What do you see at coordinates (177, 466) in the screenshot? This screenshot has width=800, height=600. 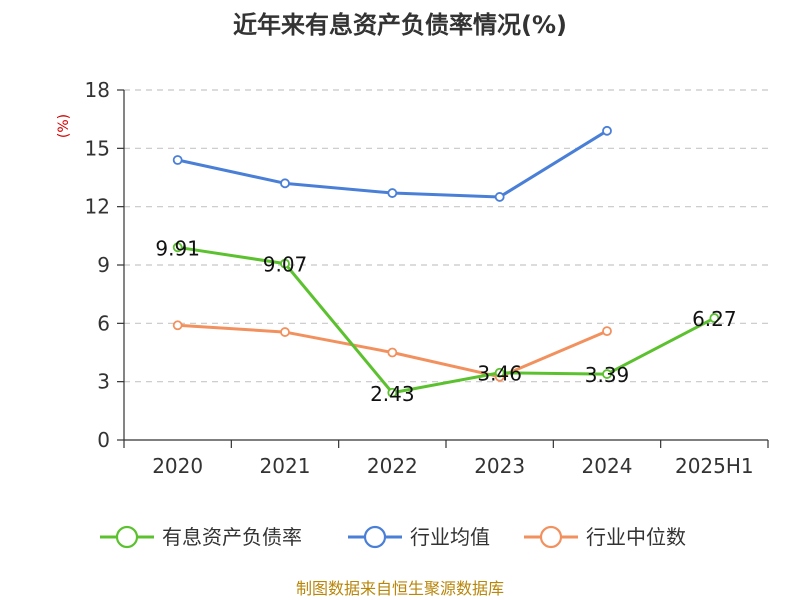 I see `x-tick-label: 2020` at bounding box center [177, 466].